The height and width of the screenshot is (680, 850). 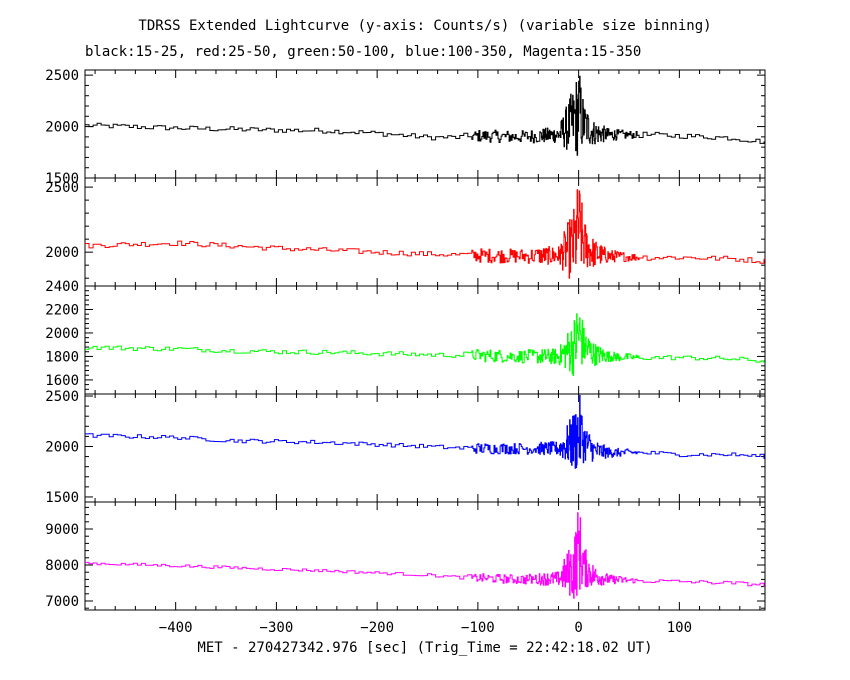 What do you see at coordinates (62, 381) in the screenshot?
I see `y-tick-label: 1600` at bounding box center [62, 381].